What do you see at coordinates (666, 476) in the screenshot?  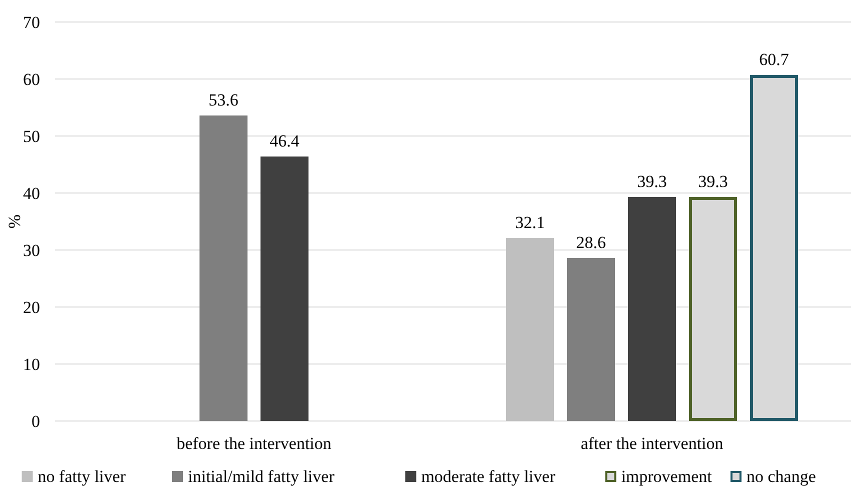 I see `legend-label: improvement` at bounding box center [666, 476].